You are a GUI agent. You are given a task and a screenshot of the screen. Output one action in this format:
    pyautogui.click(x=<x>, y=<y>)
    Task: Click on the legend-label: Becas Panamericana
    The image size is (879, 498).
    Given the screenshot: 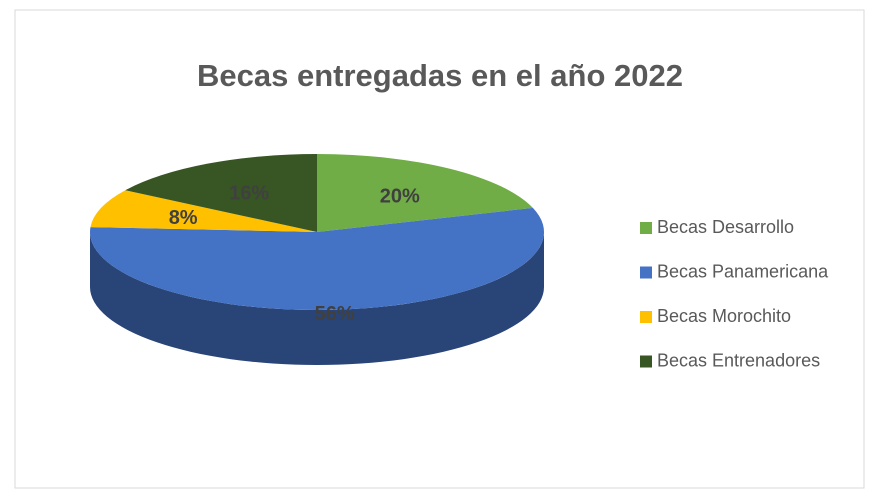 What is the action you would take?
    pyautogui.click(x=743, y=271)
    